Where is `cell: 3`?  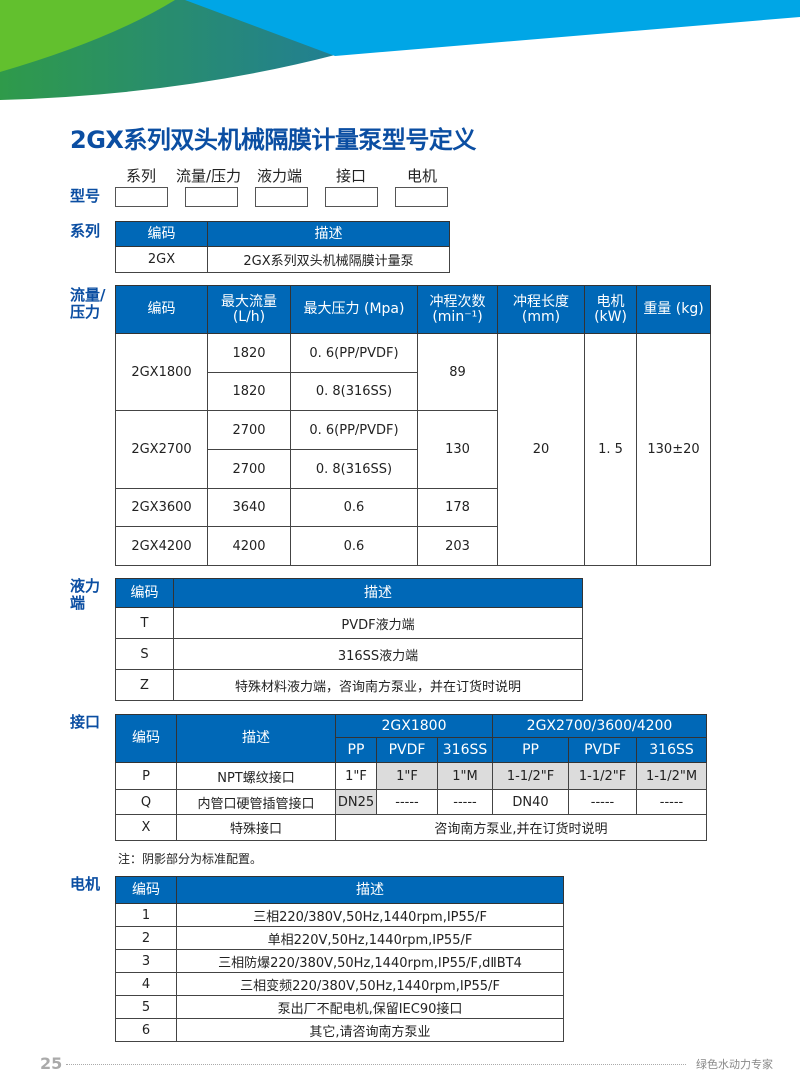
cell: 3 is located at coordinates (146, 961).